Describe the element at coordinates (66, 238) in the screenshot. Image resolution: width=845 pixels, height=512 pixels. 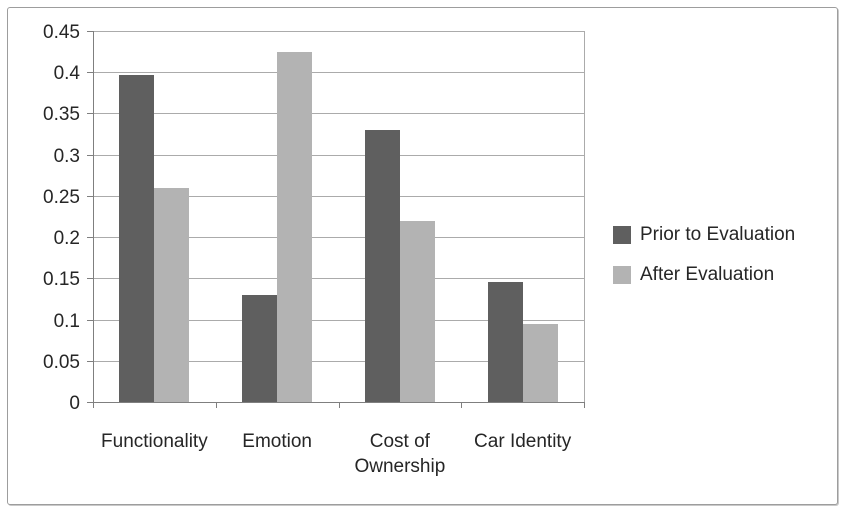
I see `y-axis-tick-label: 0.2` at that location.